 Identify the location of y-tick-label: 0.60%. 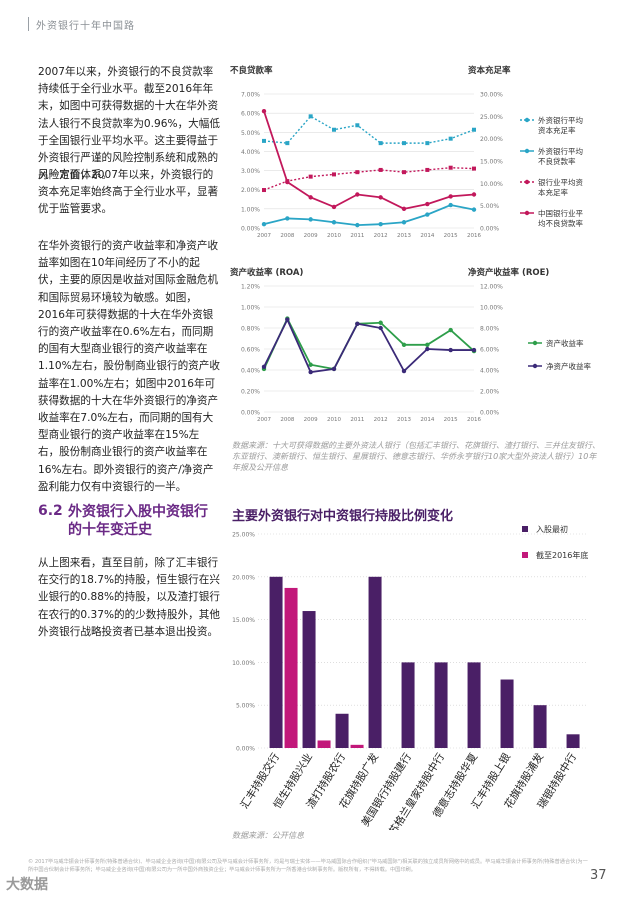
(250, 350).